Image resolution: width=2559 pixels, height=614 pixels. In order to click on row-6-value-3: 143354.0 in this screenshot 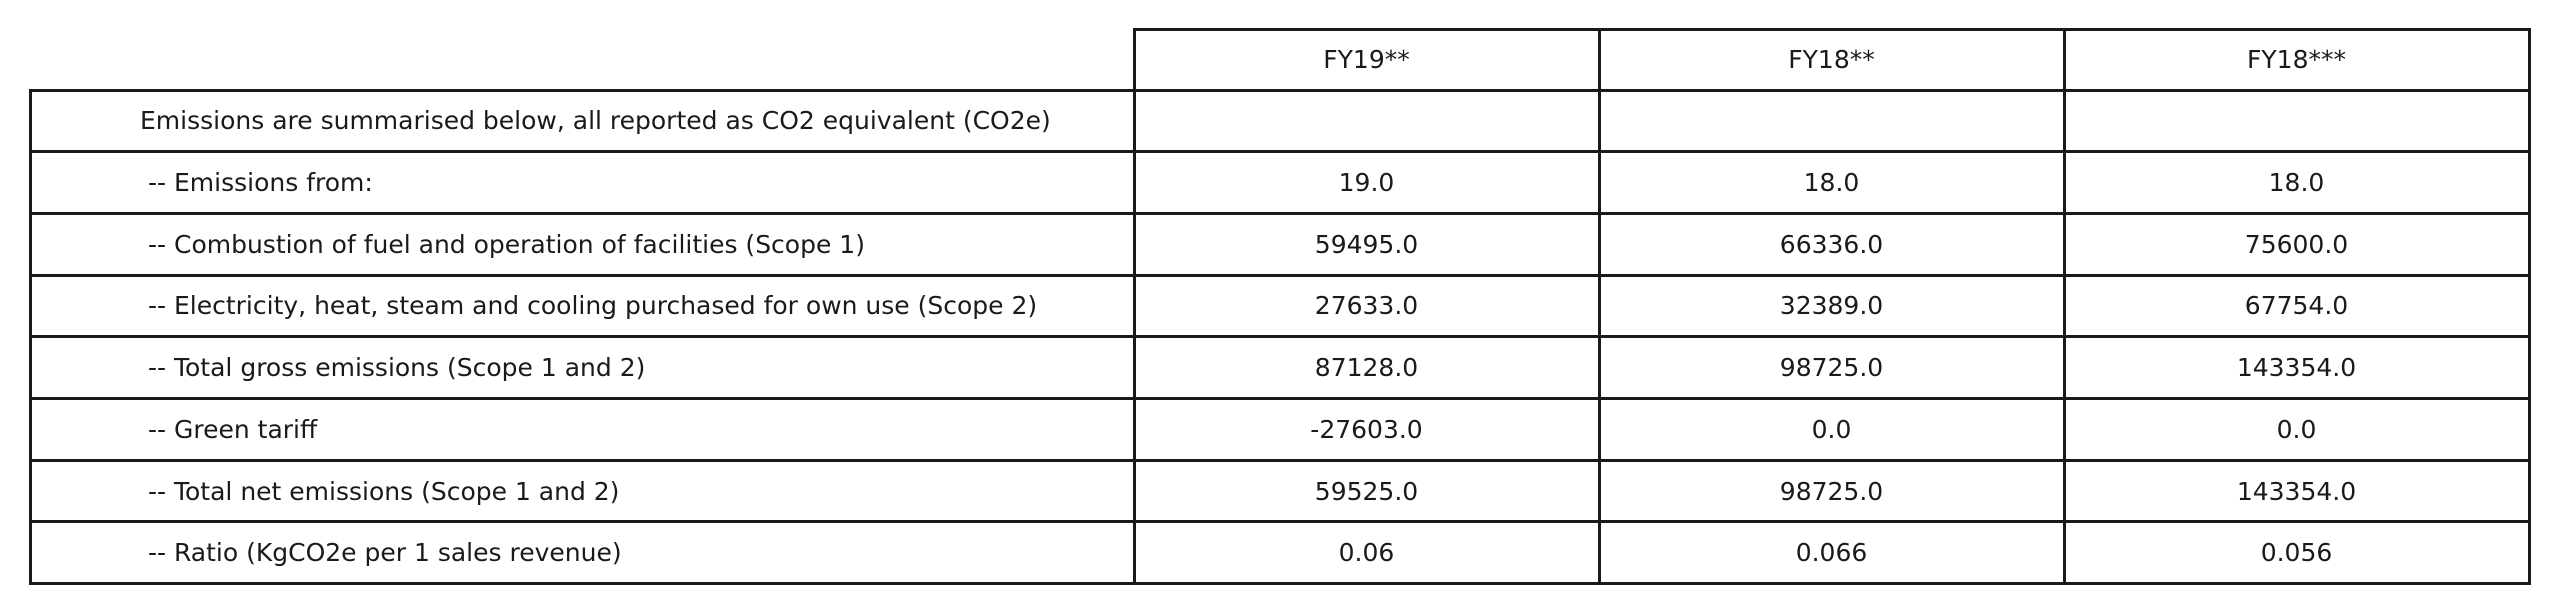, I will do `click(2296, 491)`.